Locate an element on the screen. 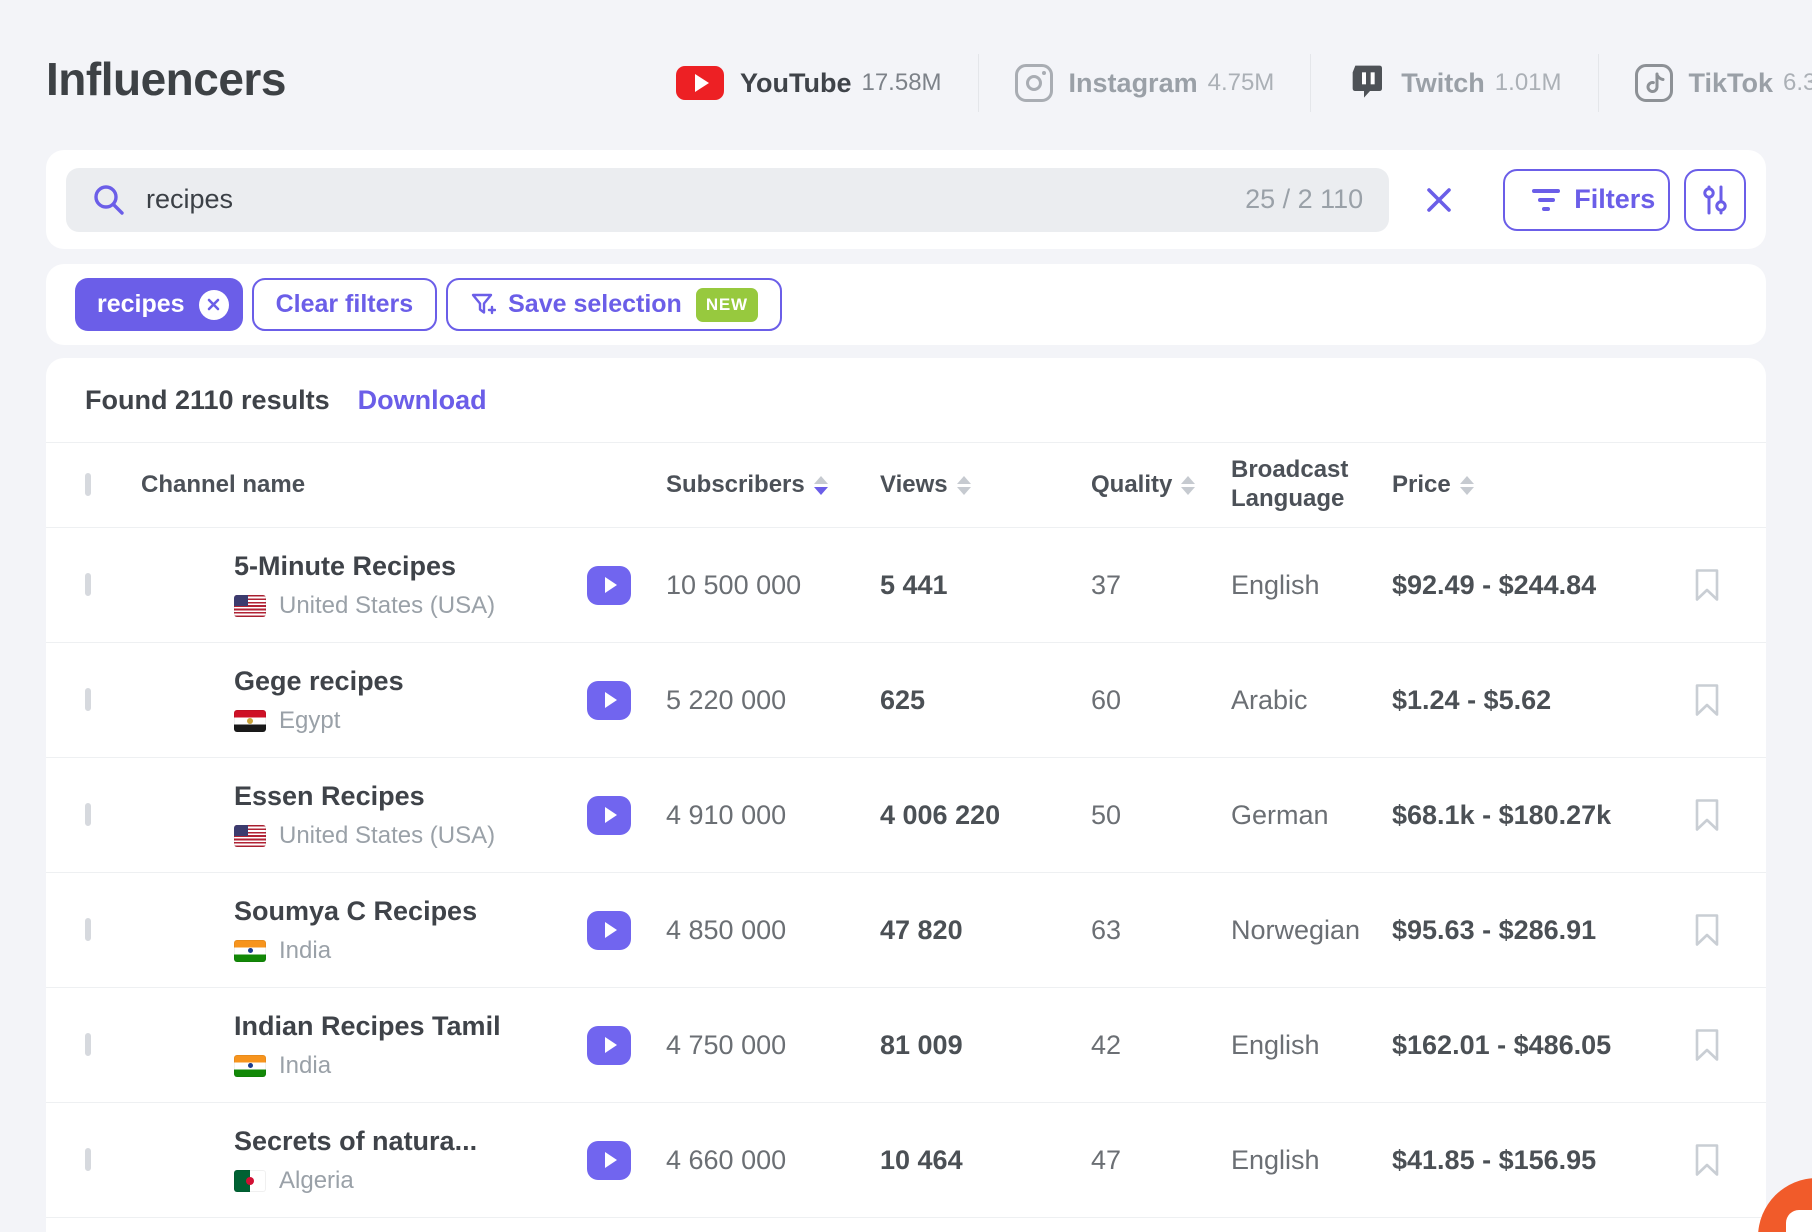 The height and width of the screenshot is (1232, 1812). channel-name: Gege recipes is located at coordinates (319, 680).